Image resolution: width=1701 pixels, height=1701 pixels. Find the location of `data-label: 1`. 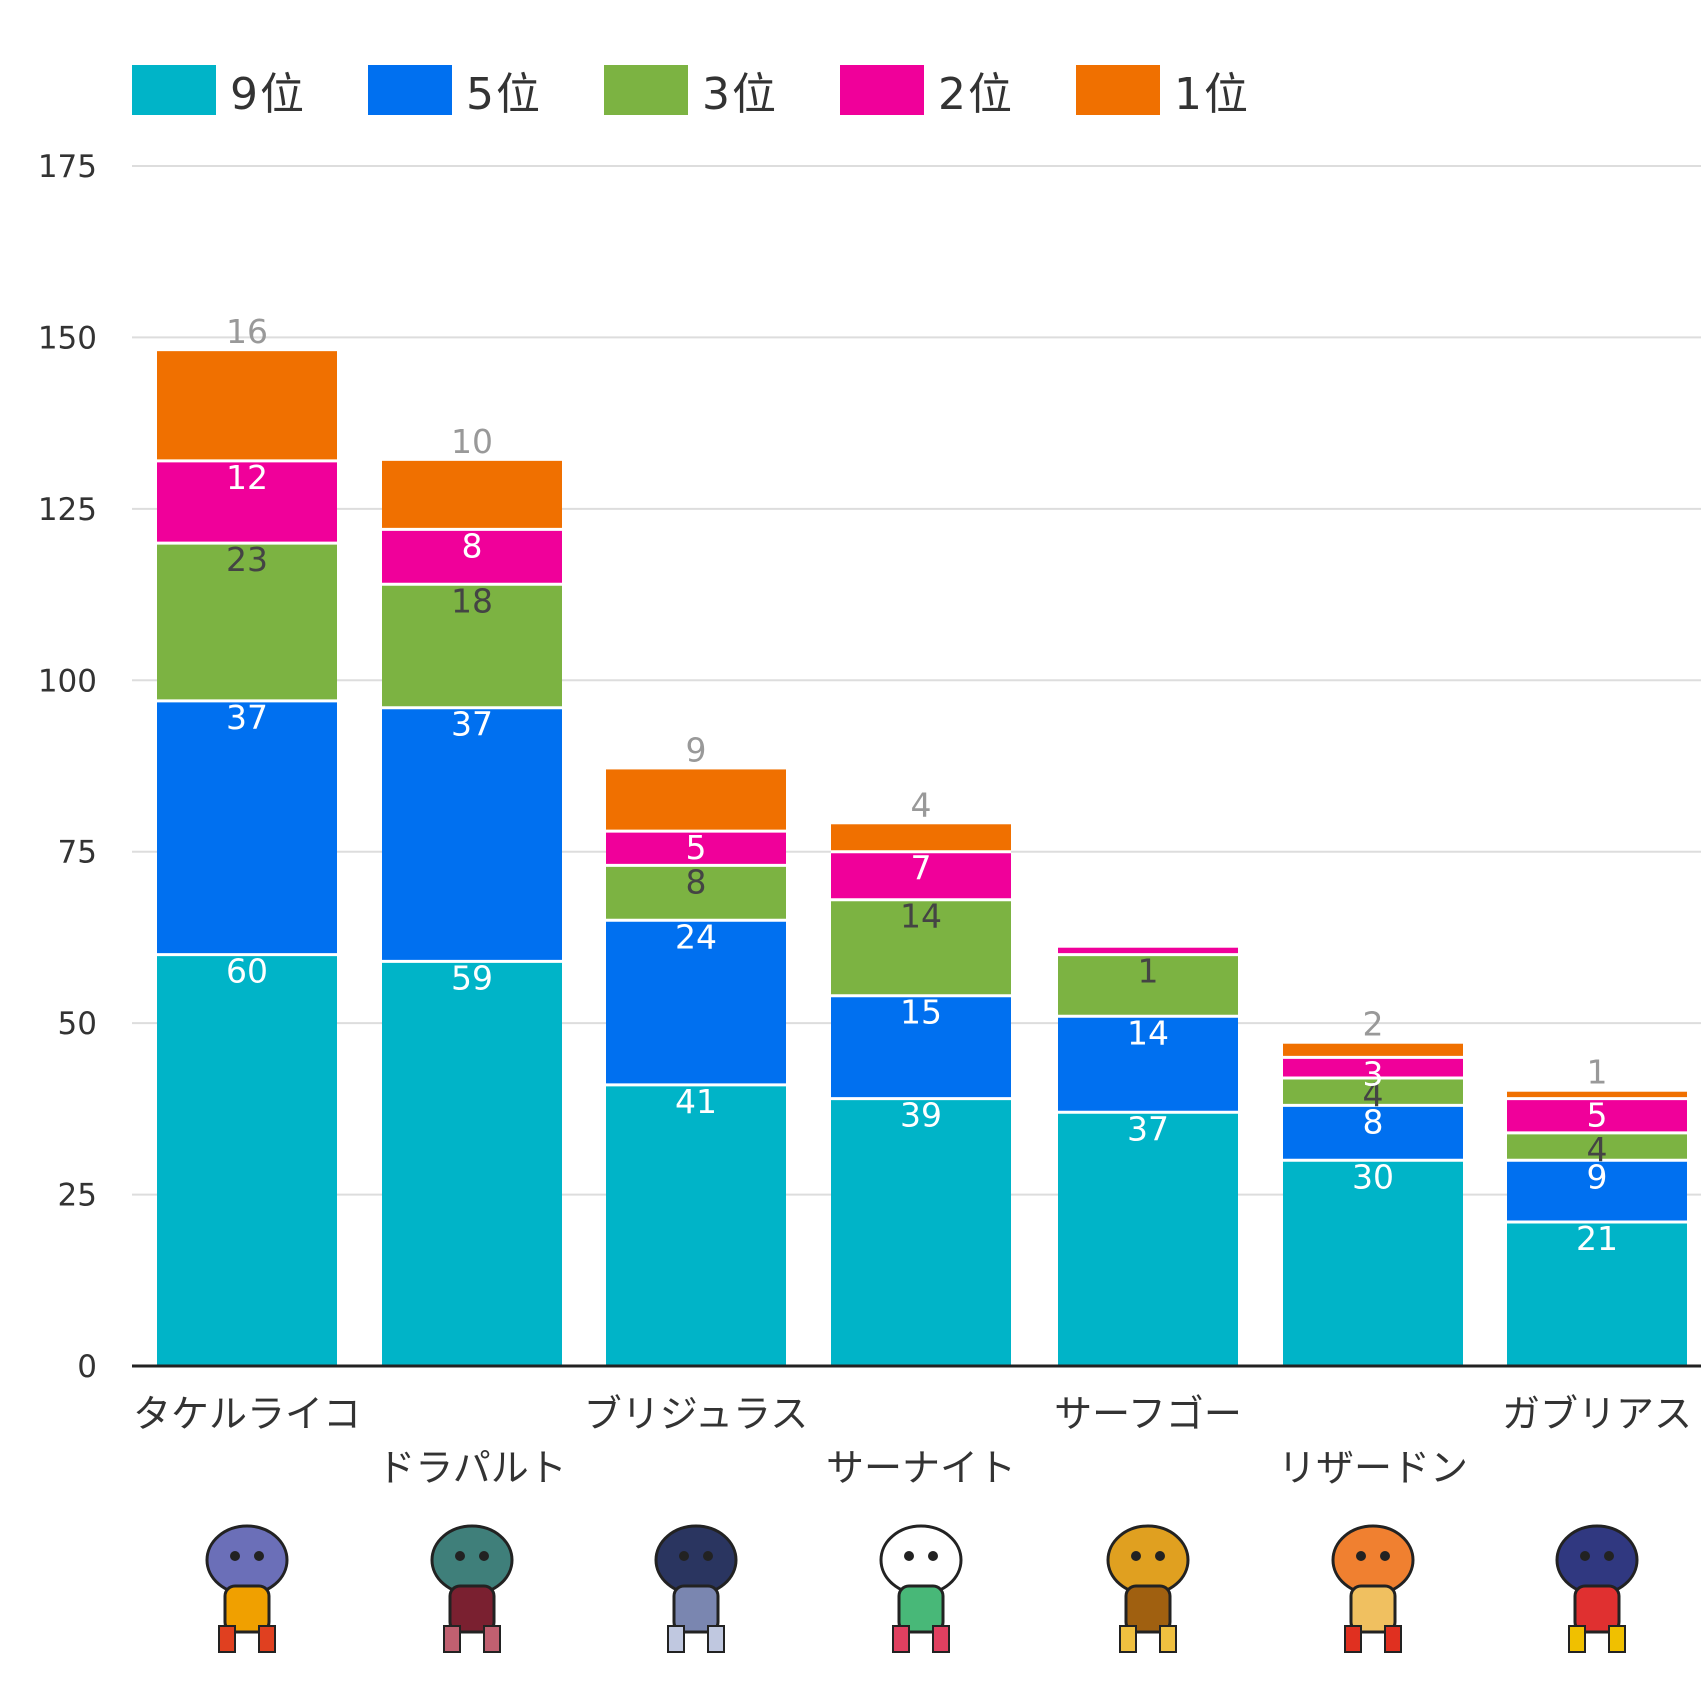

data-label: 1 is located at coordinates (1148, 971).